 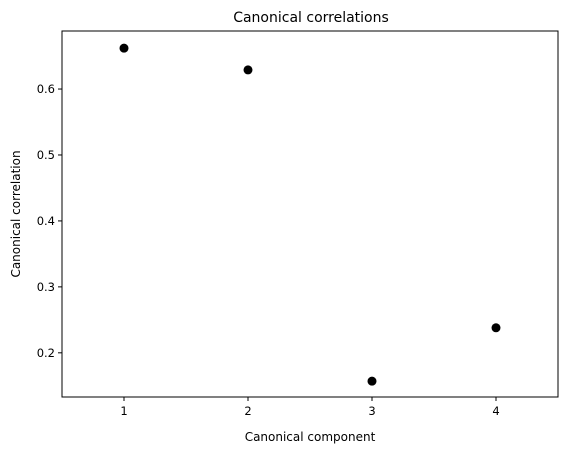 I want to click on y-axis: 0.2 0.3 0.4 0.5 0.6, so click(x=49, y=221).